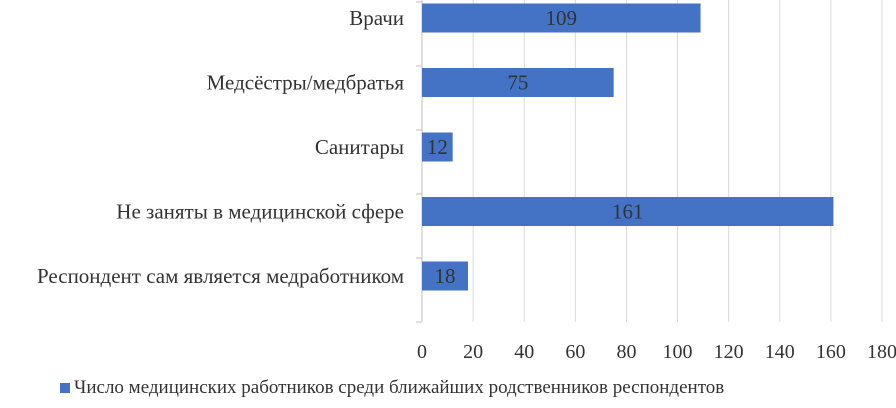  What do you see at coordinates (376, 18) in the screenshot?
I see `category-label-0: Врачи` at bounding box center [376, 18].